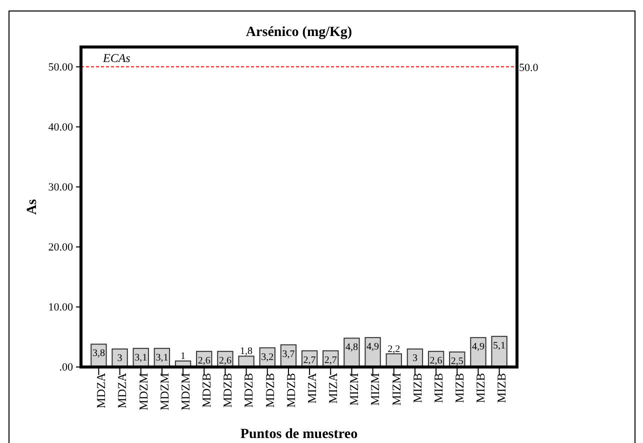  Describe the element at coordinates (61, 247) in the screenshot. I see `y-tick-label: 20.00` at that location.